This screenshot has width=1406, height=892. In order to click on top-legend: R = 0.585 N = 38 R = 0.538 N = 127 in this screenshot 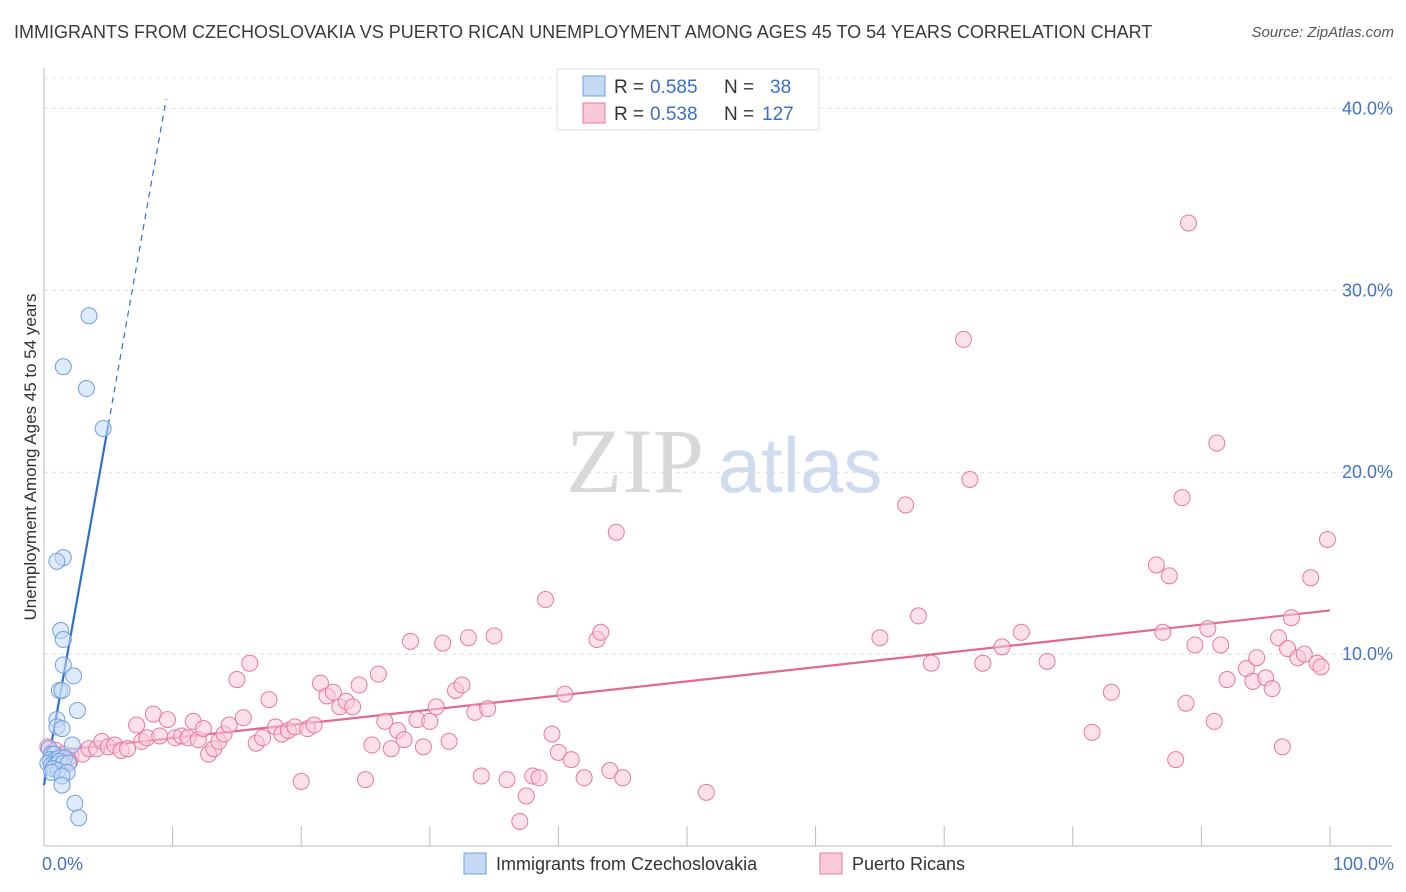, I will do `click(688, 99)`.